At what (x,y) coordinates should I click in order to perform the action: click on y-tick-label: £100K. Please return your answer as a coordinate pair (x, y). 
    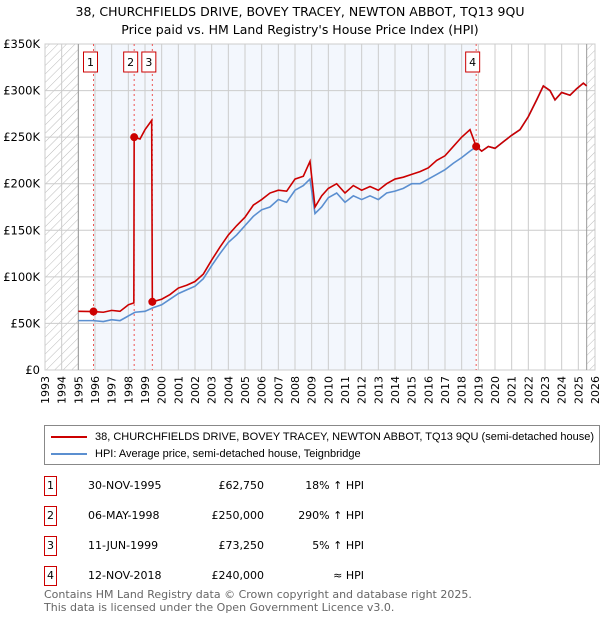
    Looking at the image, I should click on (21, 277).